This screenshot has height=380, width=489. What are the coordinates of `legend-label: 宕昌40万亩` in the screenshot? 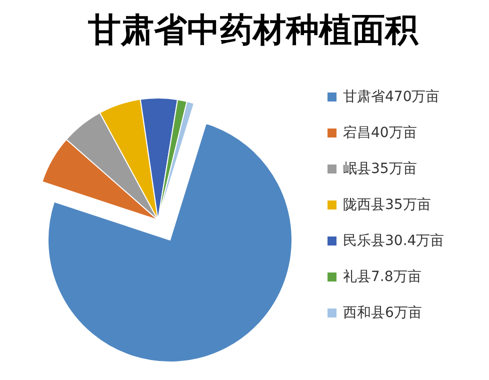 It's located at (380, 133).